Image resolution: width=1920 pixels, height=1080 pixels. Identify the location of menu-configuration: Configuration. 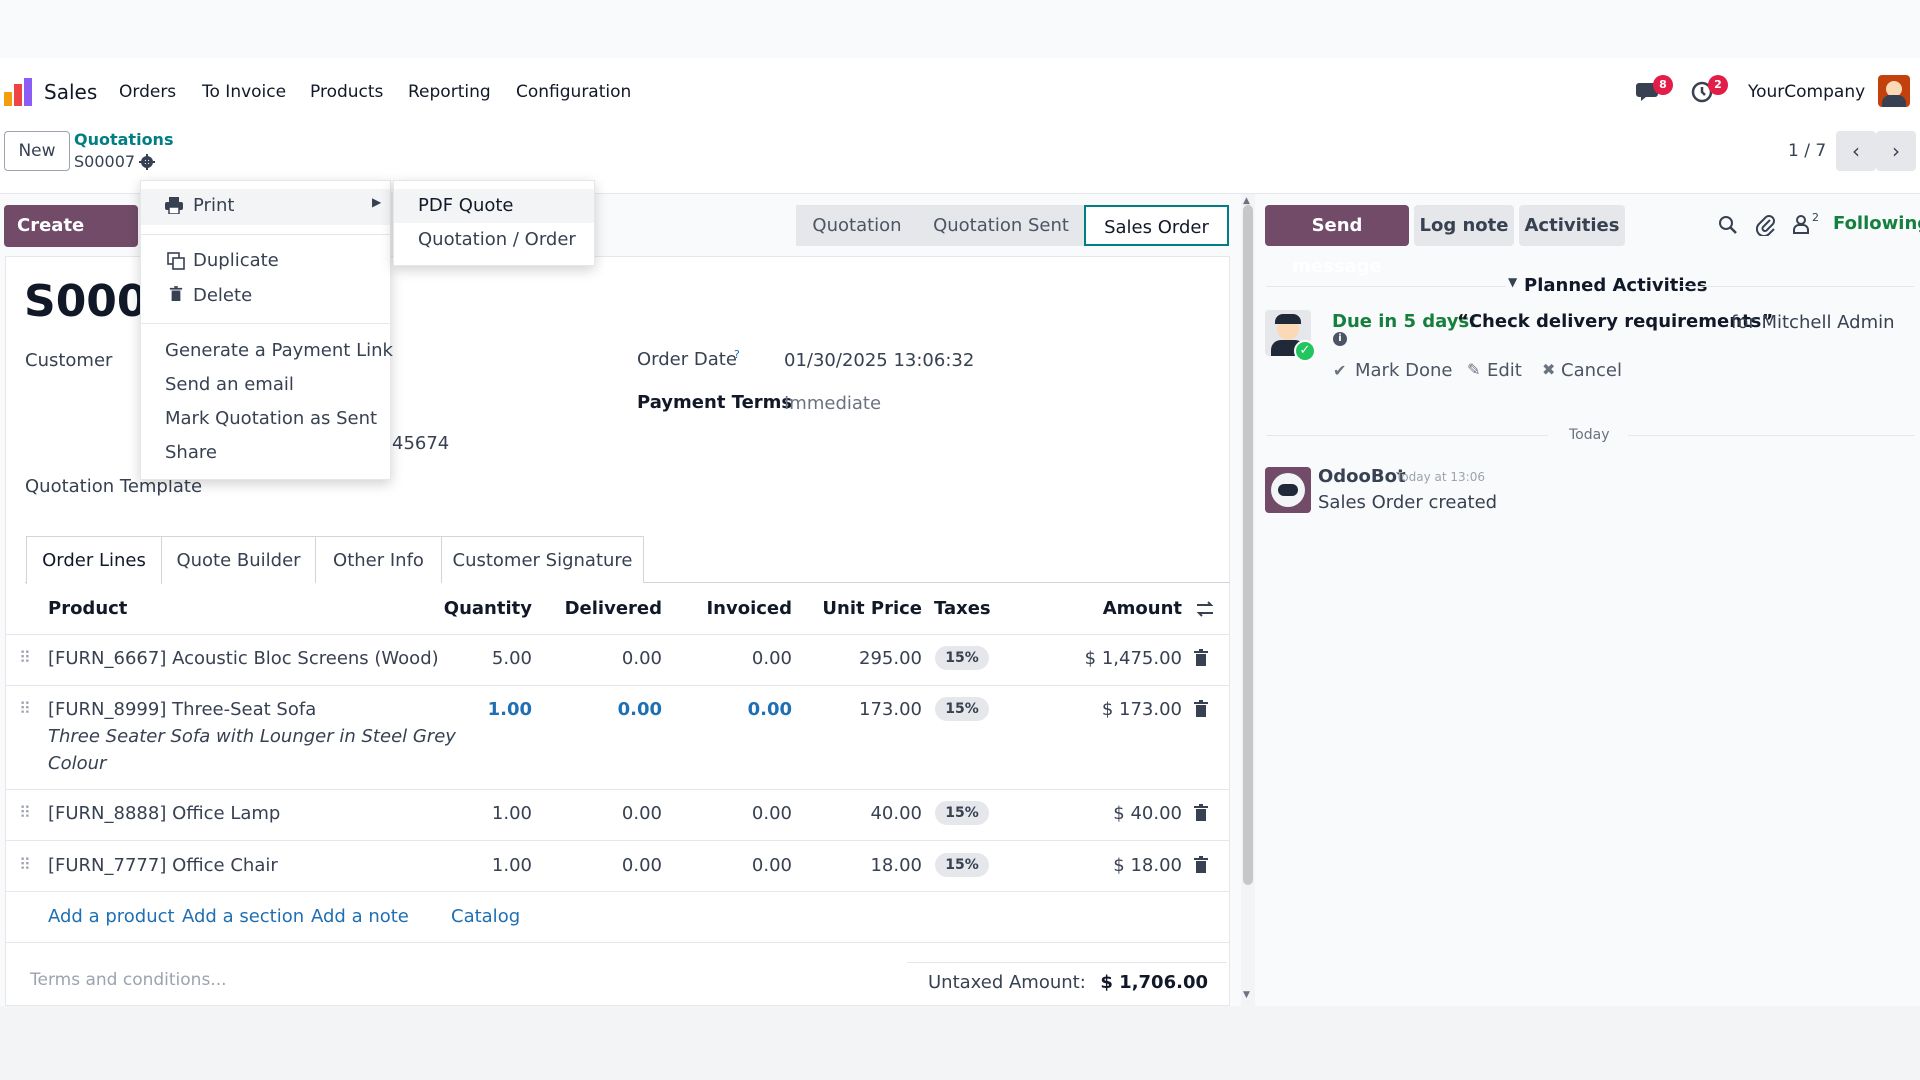
(574, 92).